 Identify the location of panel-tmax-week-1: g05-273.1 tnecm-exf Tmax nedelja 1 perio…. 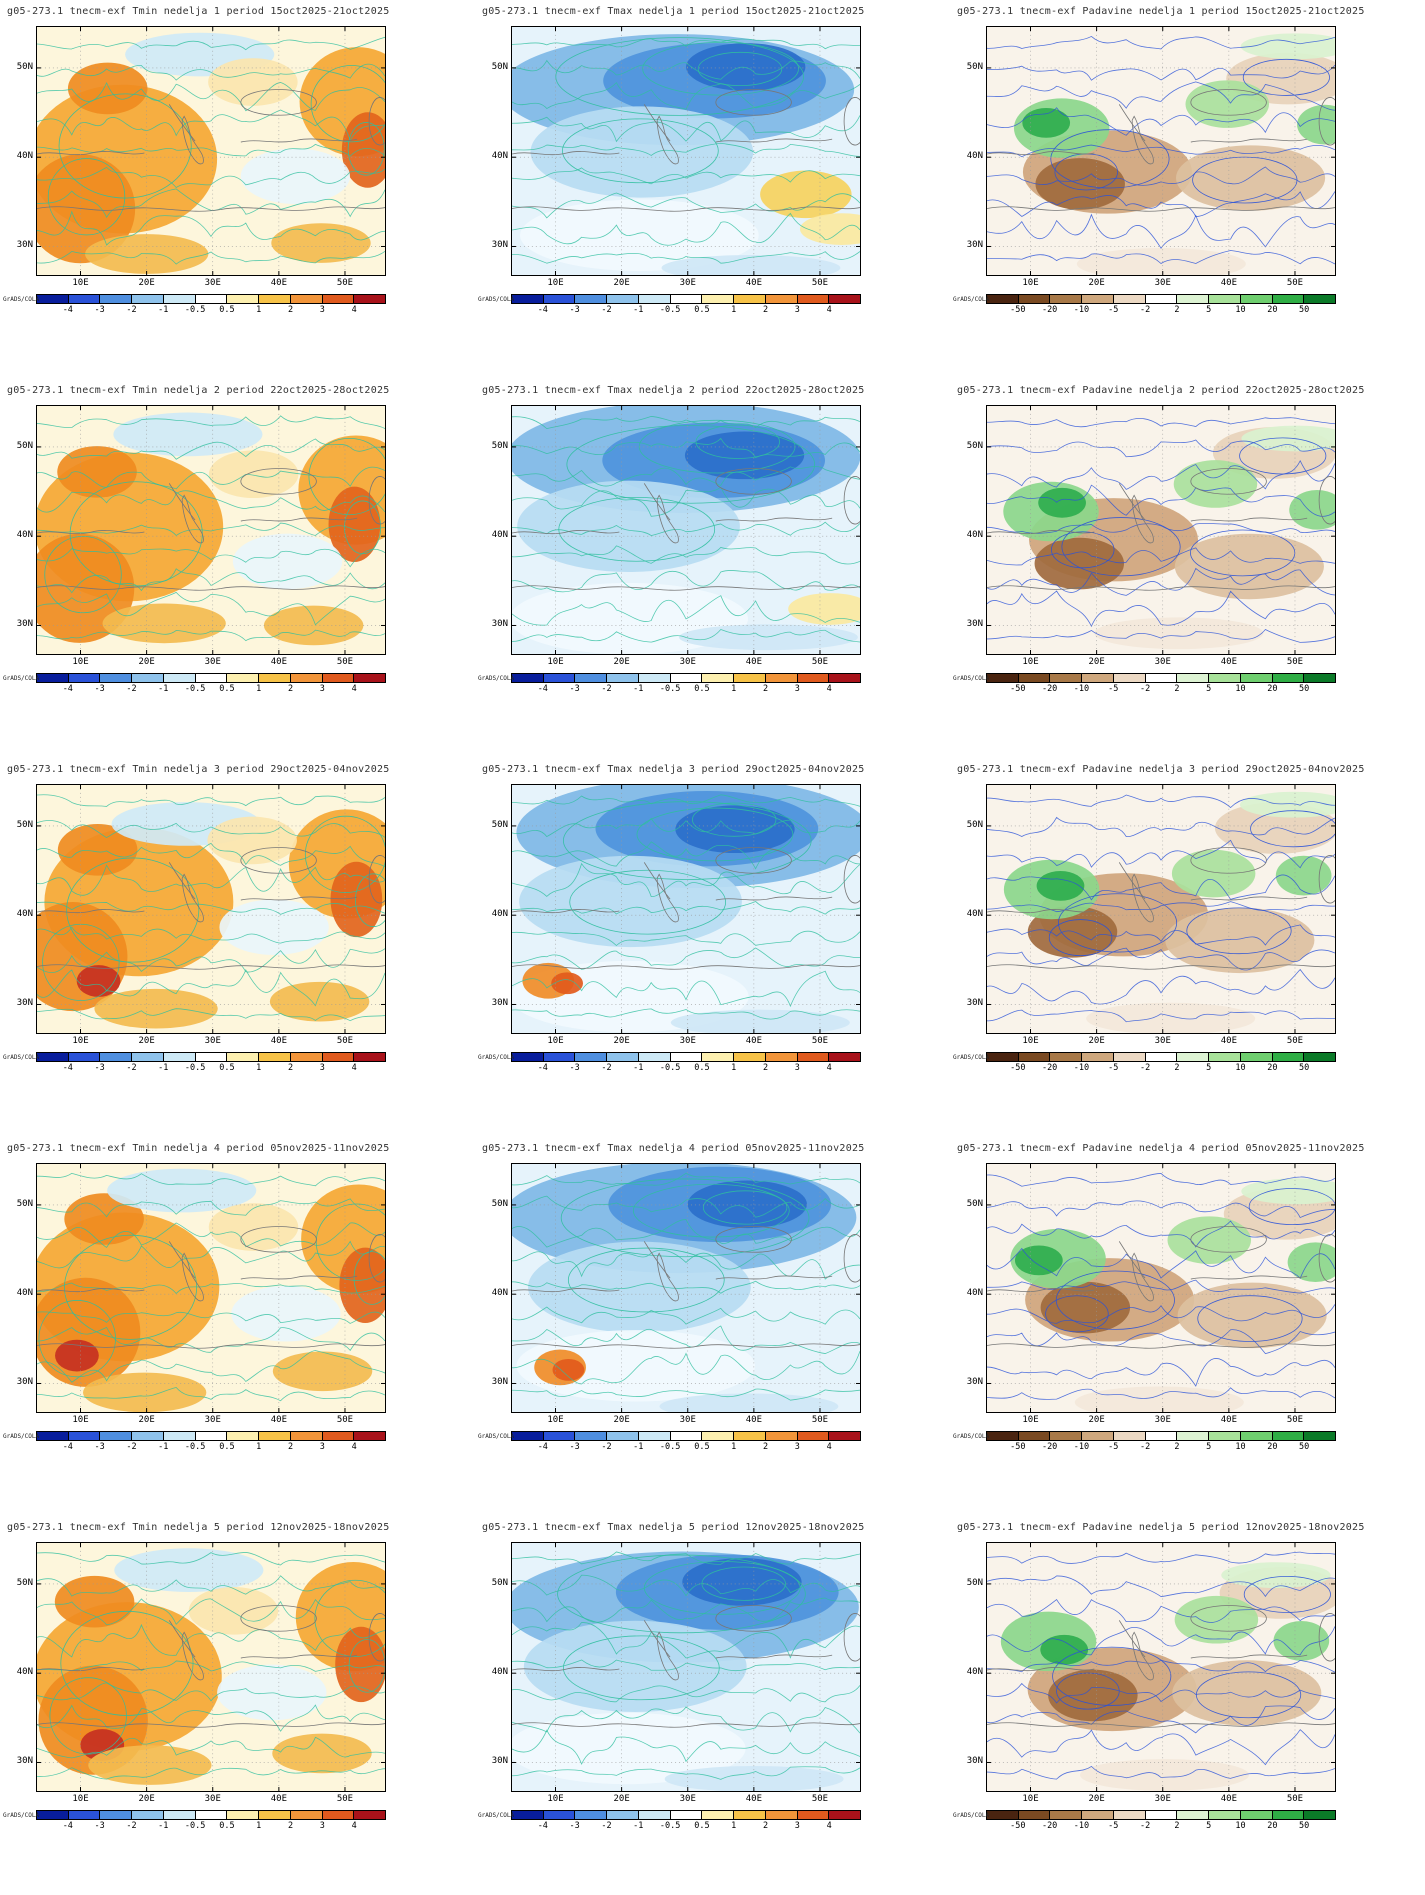
(712, 189).